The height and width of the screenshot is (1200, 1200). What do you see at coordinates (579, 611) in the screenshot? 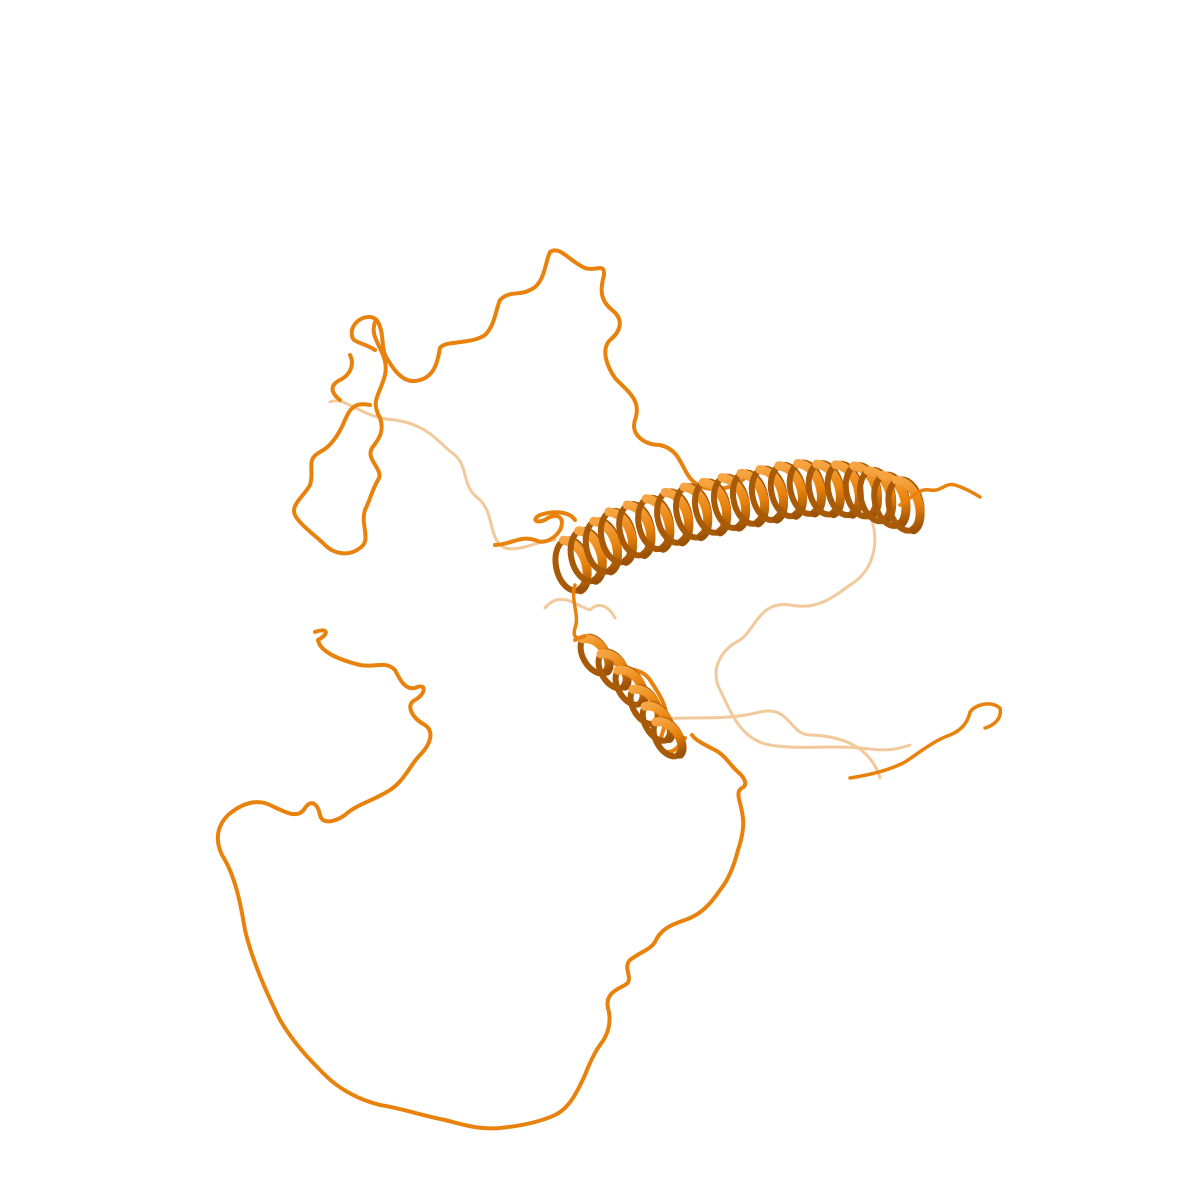
I see `coil-helix-exit` at bounding box center [579, 611].